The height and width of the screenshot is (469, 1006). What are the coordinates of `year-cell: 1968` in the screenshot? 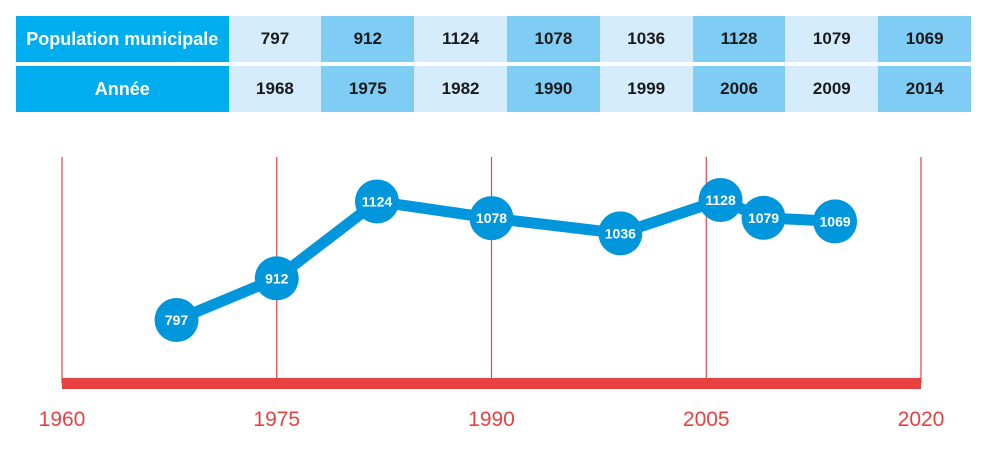 It's located at (275, 89).